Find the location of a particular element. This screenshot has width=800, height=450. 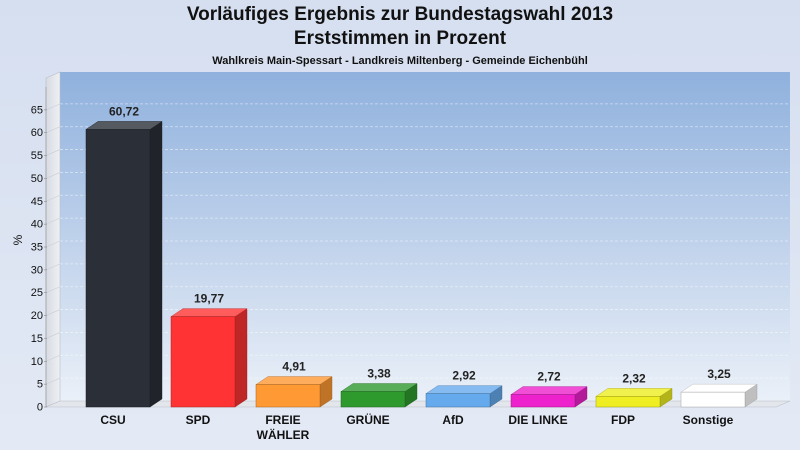

x-tick-label: Sonstige is located at coordinates (708, 420).